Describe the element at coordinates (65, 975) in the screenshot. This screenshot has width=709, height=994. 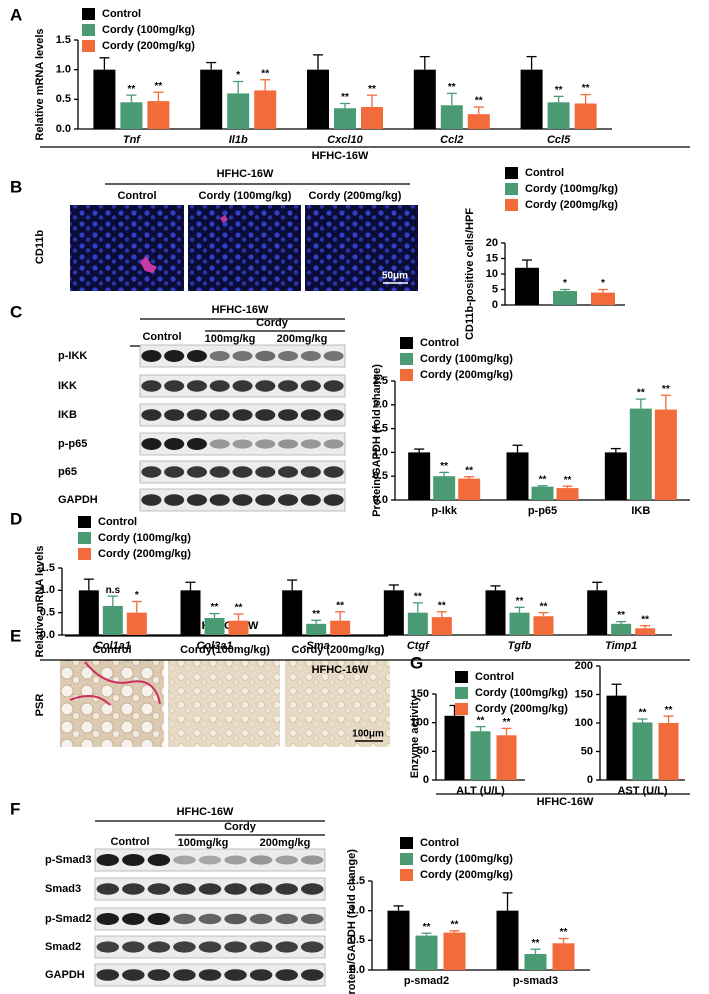
I see `blot-row-label: GAPDH` at that location.